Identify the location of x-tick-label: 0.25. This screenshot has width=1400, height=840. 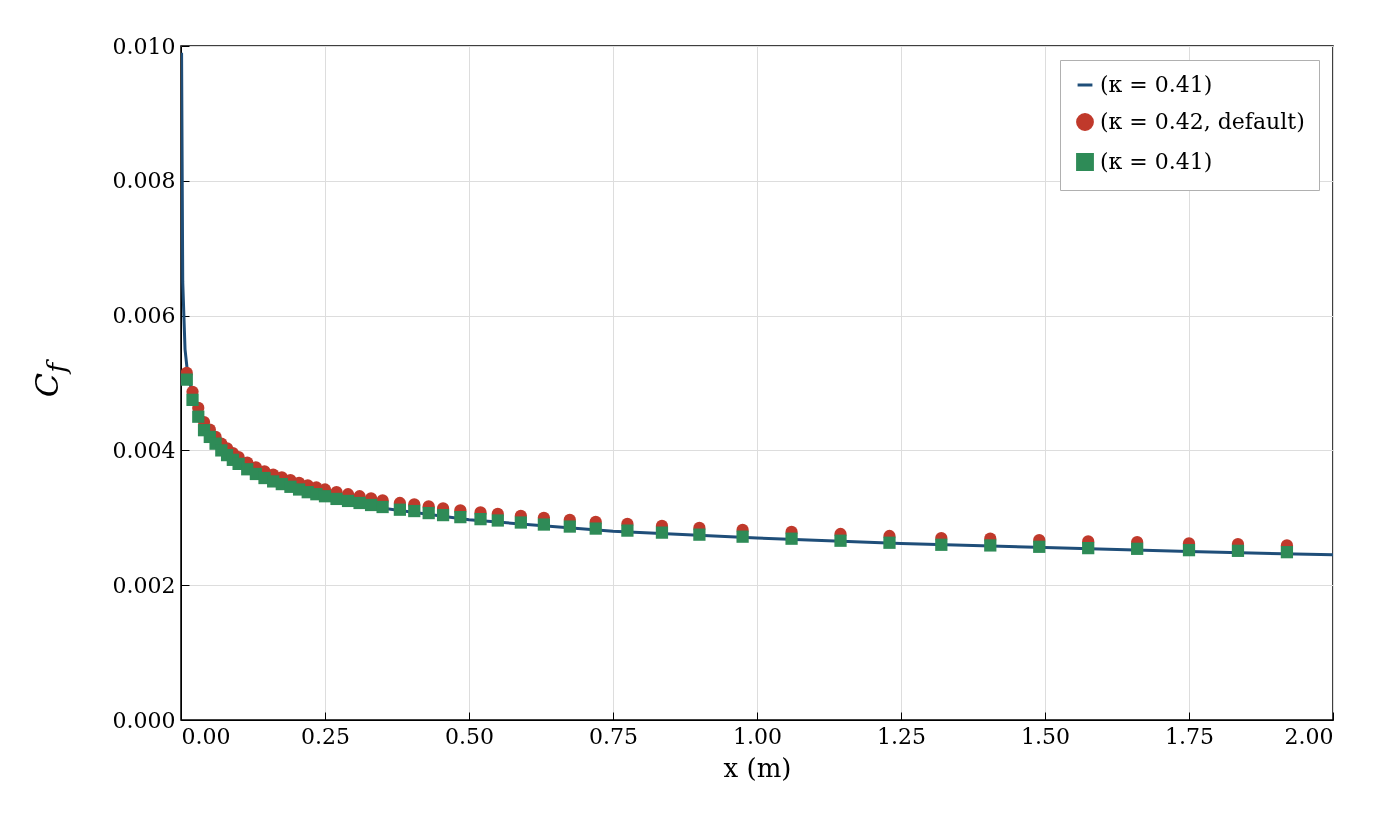
(325, 736).